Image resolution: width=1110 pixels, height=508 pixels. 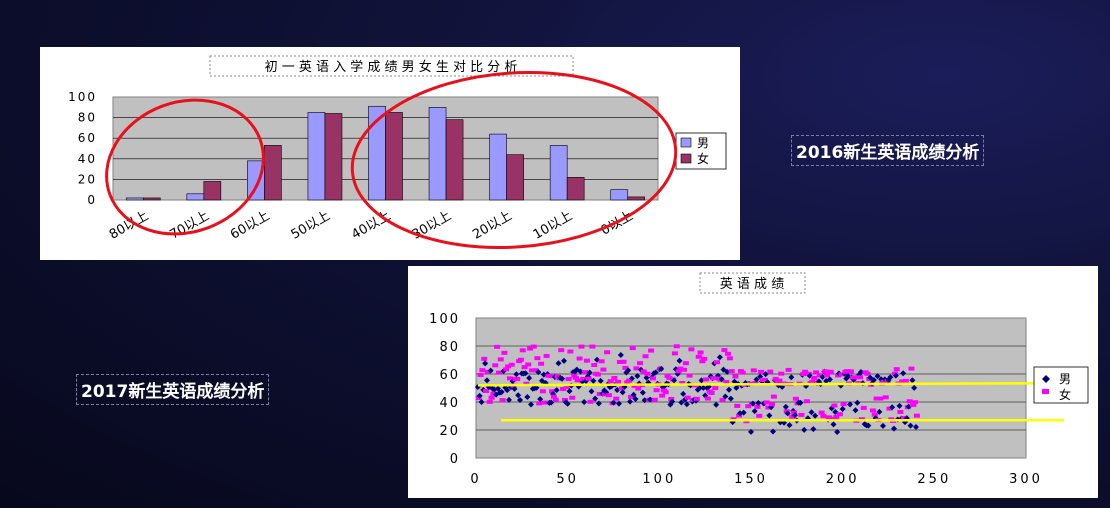 I want to click on scatter-legend-label-female: 女, so click(x=1065, y=394).